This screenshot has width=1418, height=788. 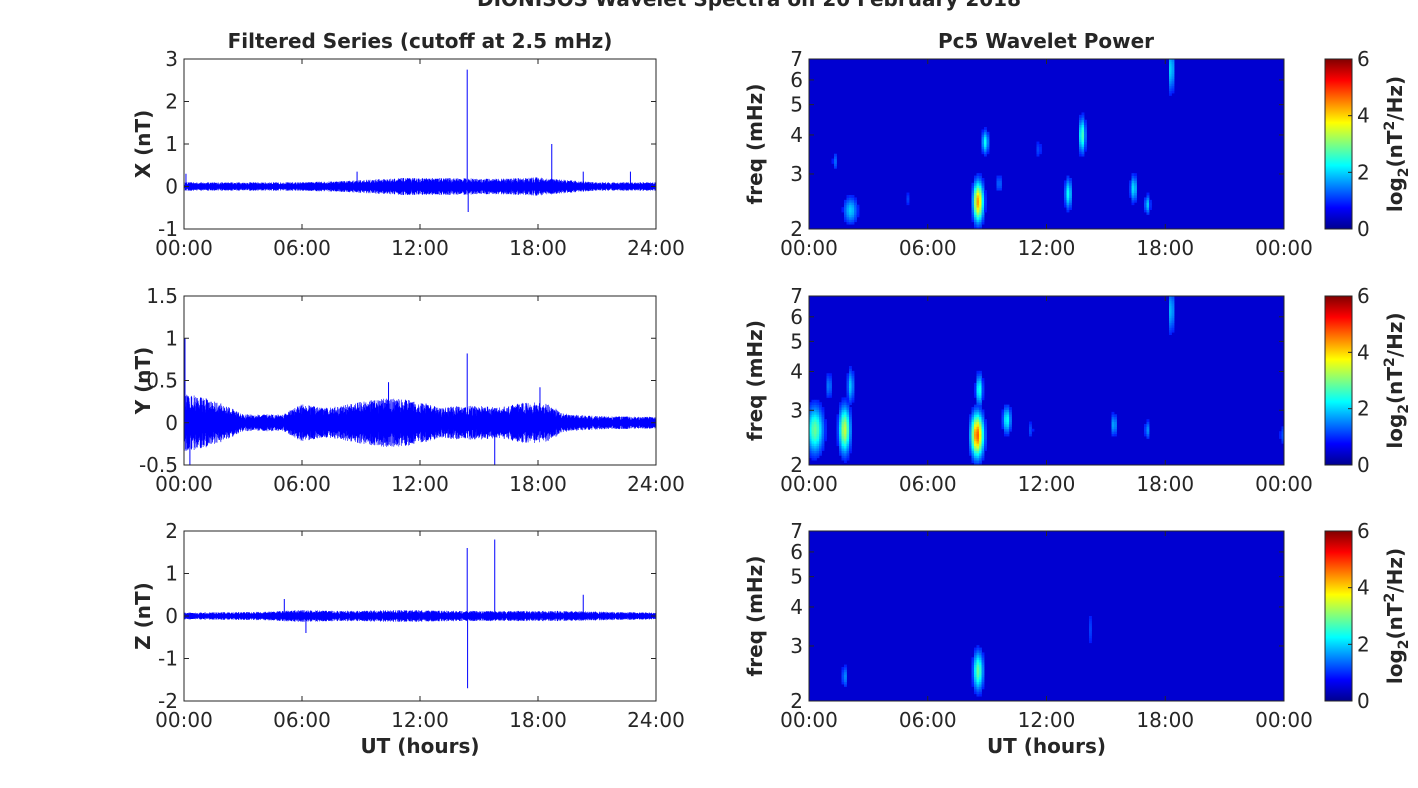 What do you see at coordinates (168, 701) in the screenshot?
I see `series-ytick-label: -2` at bounding box center [168, 701].